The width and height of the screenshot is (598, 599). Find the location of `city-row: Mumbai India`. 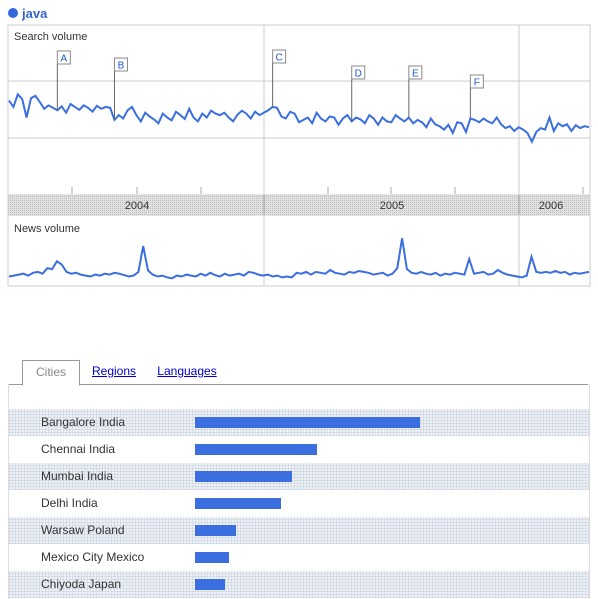

city-row: Mumbai India is located at coordinates (299, 476).